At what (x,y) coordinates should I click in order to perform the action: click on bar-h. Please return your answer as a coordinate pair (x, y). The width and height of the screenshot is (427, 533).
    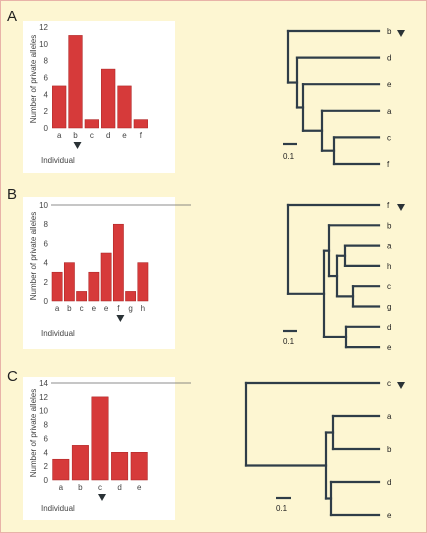
    Looking at the image, I should click on (143, 282).